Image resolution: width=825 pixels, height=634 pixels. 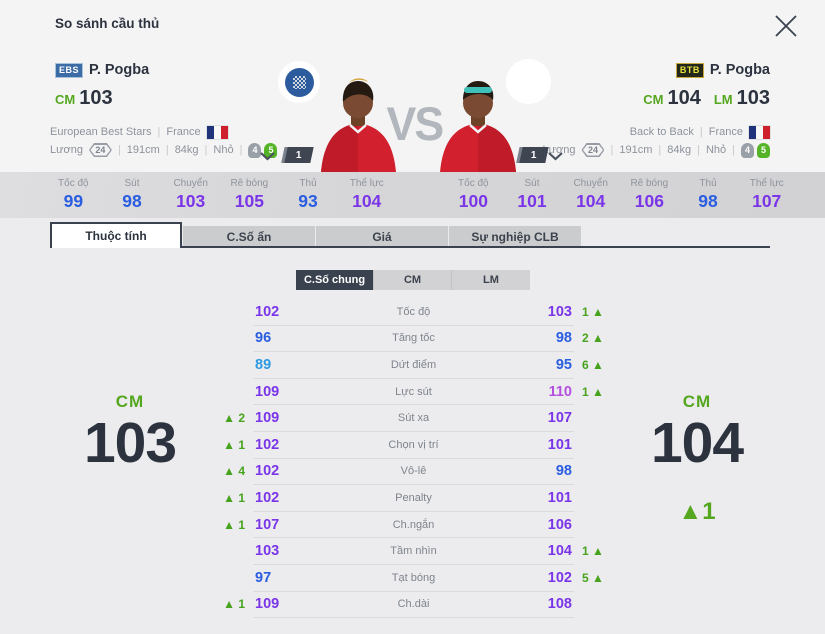 What do you see at coordinates (755, 150) in the screenshot?
I see `boots-group: 4 5` at bounding box center [755, 150].